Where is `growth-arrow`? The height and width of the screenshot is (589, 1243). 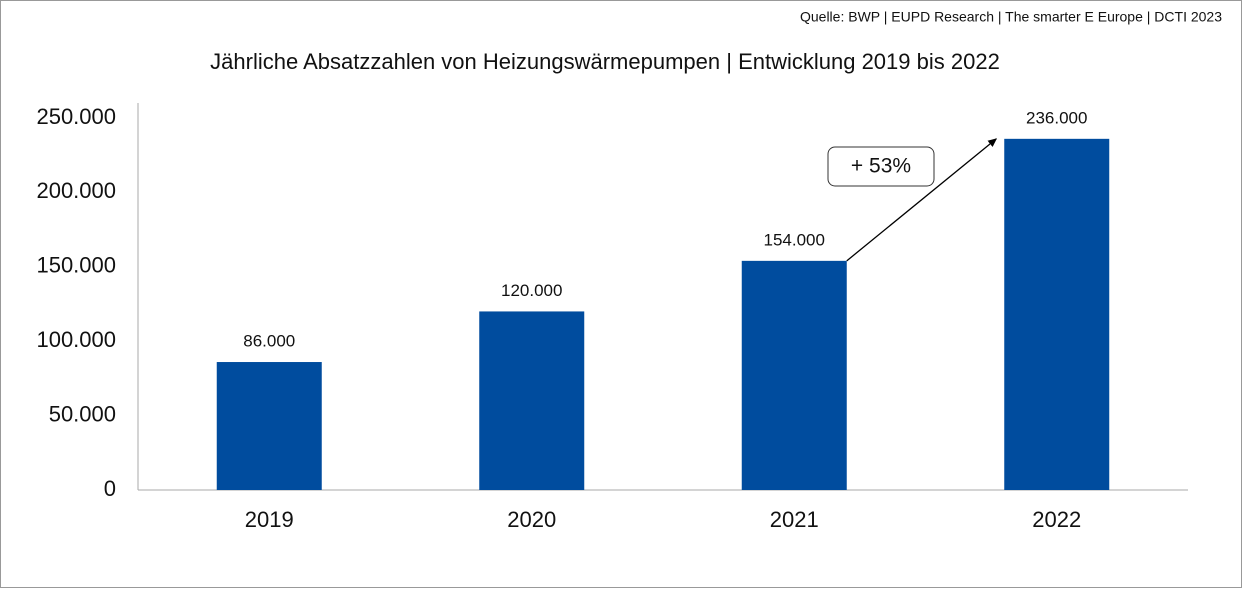
growth-arrow is located at coordinates (922, 200).